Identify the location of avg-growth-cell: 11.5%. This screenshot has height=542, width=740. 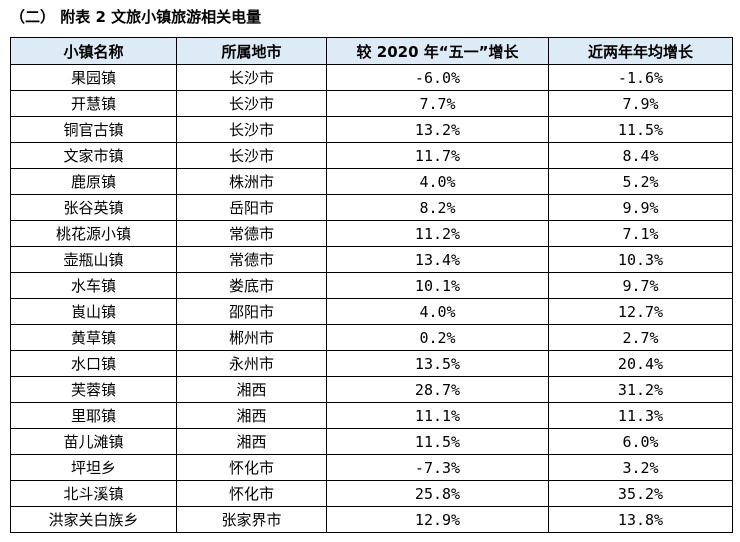
(640, 129).